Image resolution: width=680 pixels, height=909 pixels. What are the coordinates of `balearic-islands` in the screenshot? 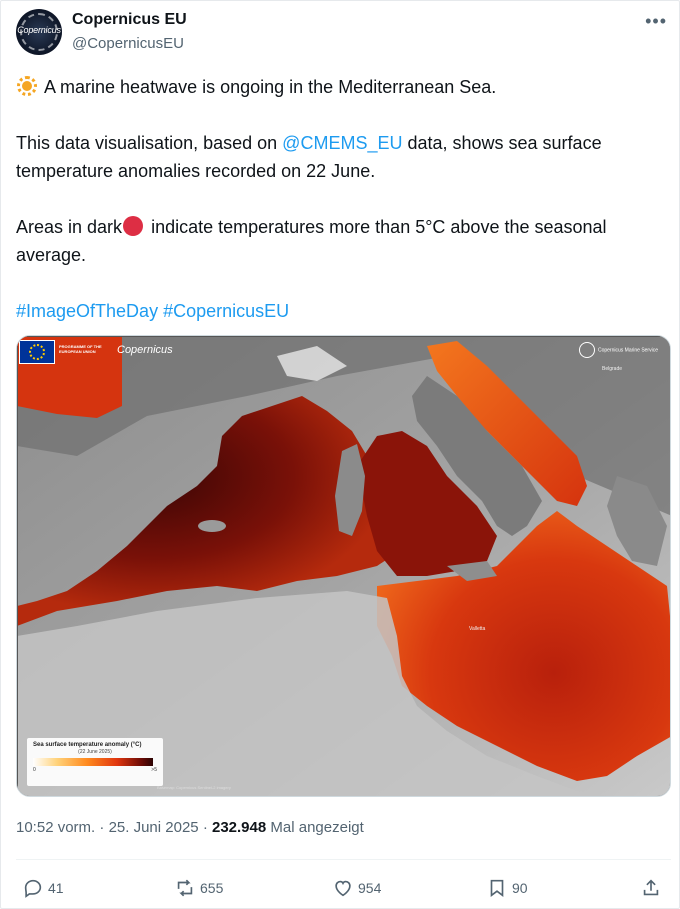 It's located at (212, 526).